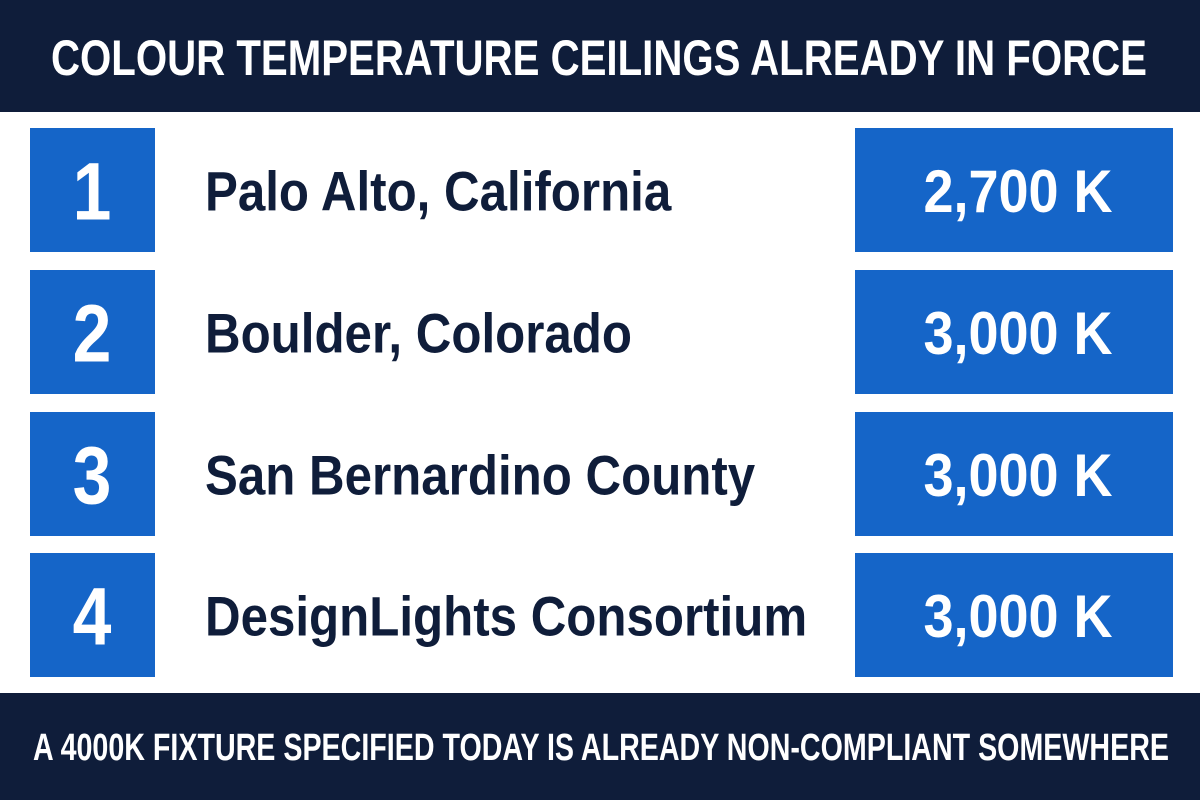 This screenshot has width=1200, height=800. I want to click on location-name: Palo Alto, California, so click(438, 192).